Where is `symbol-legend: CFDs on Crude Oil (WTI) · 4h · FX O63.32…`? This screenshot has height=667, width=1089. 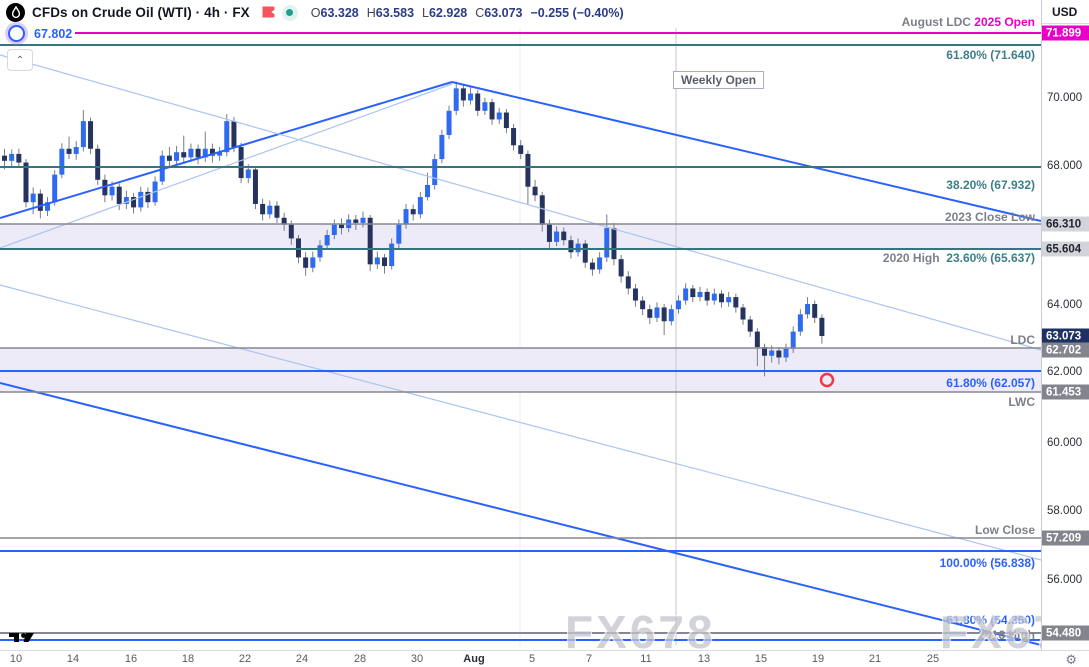
symbol-legend: CFDs on Crude Oil (WTI) · 4h · FX O63.32… is located at coordinates (315, 12).